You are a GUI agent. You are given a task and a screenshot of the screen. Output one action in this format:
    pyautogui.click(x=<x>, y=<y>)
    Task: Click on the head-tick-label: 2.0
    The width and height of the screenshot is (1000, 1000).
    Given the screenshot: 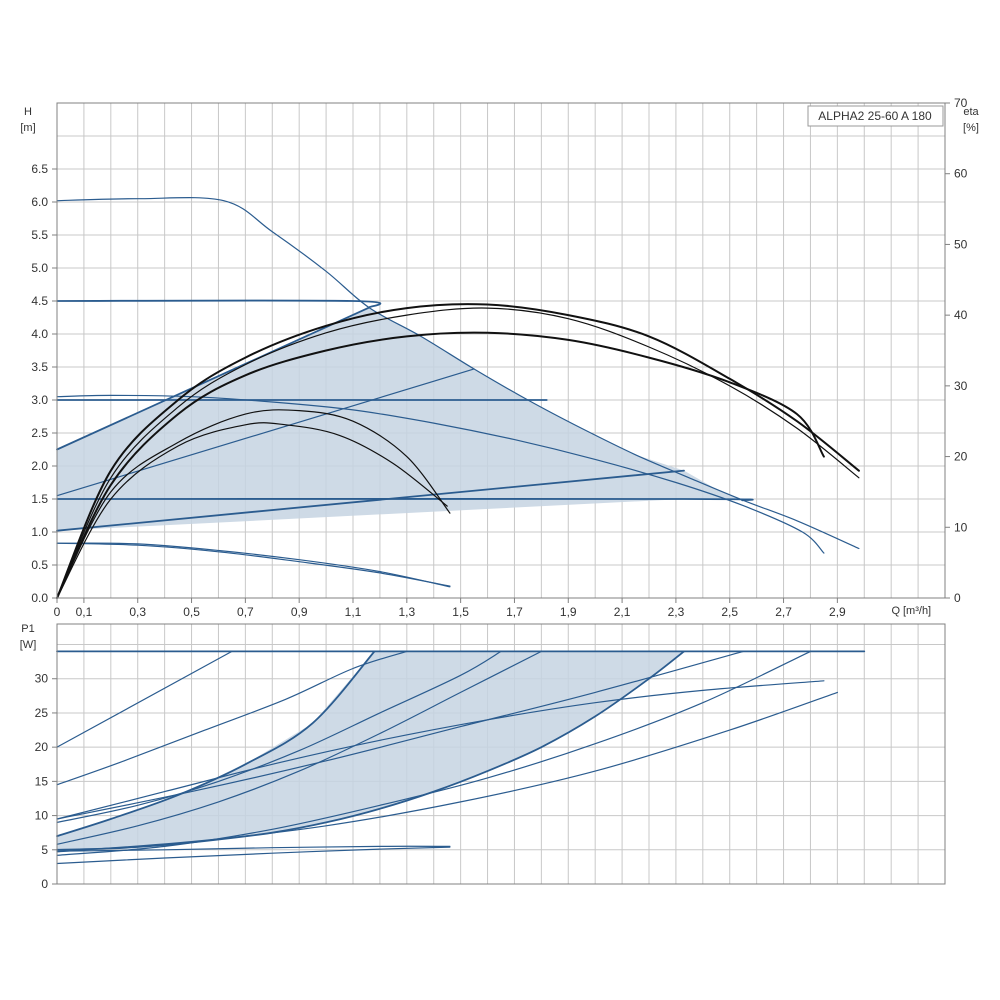 What is the action you would take?
    pyautogui.click(x=39, y=466)
    